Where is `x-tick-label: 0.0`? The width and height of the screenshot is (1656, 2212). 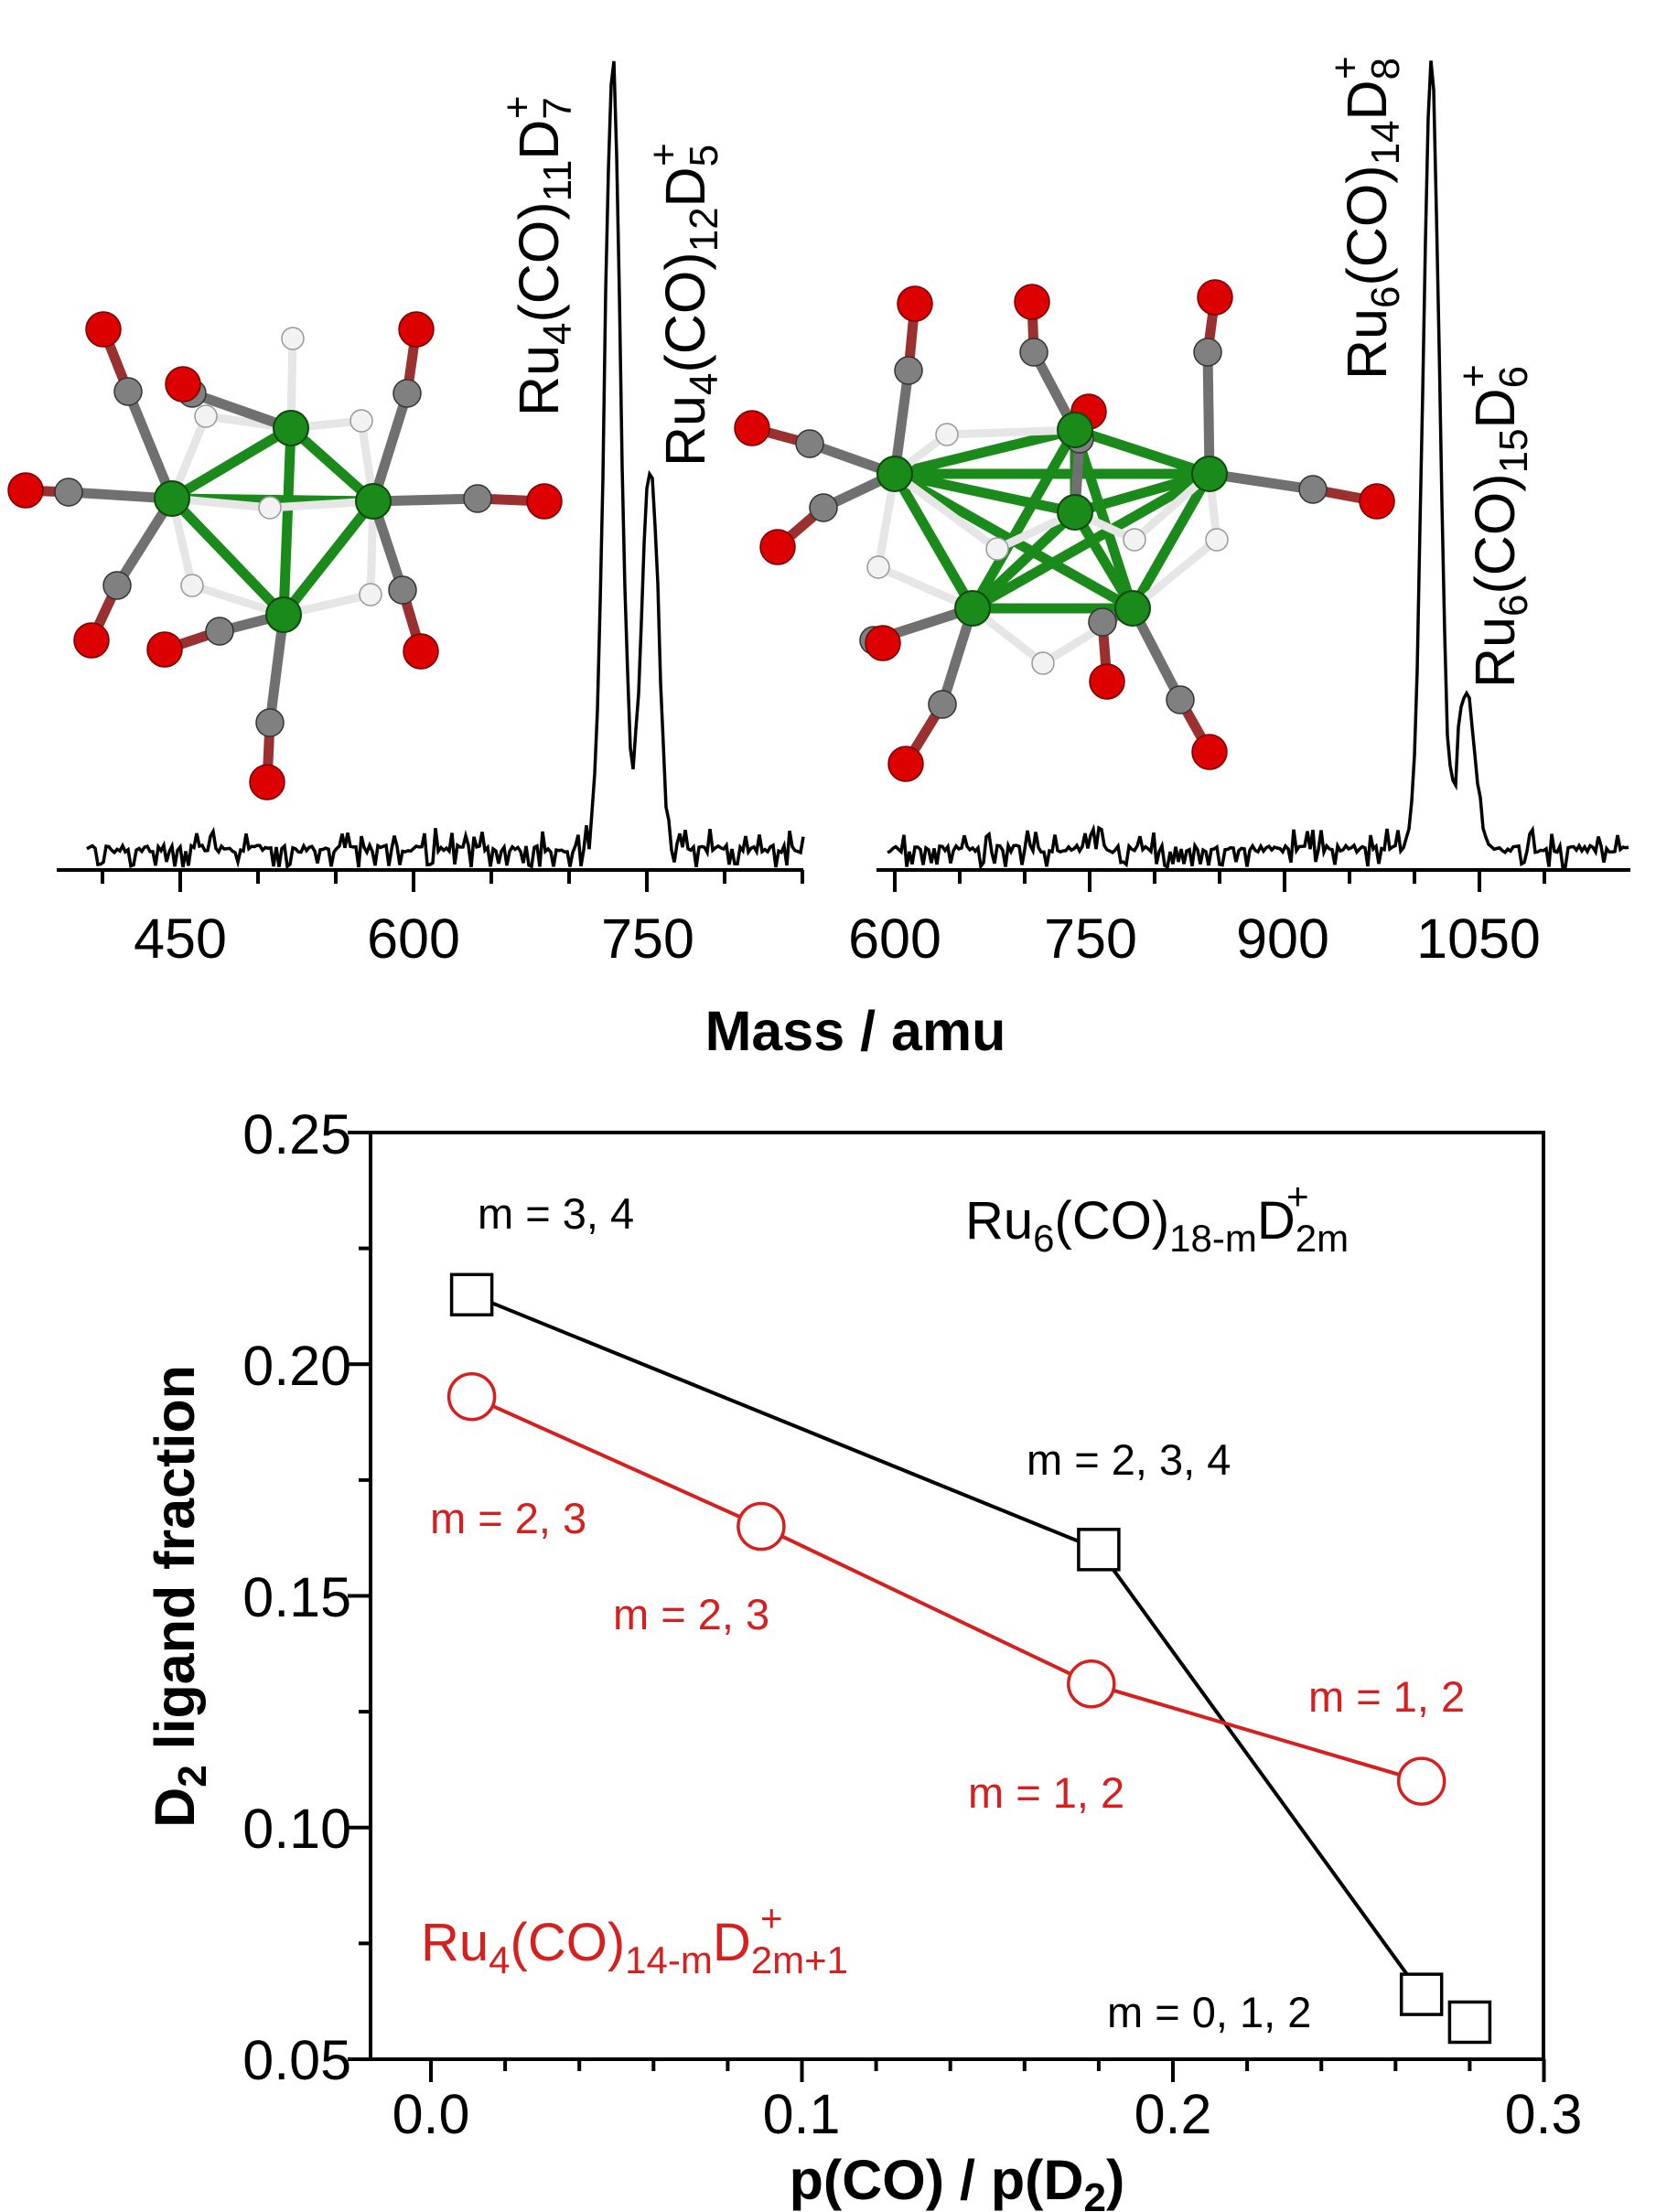 x-tick-label: 0.0 is located at coordinates (431, 2114).